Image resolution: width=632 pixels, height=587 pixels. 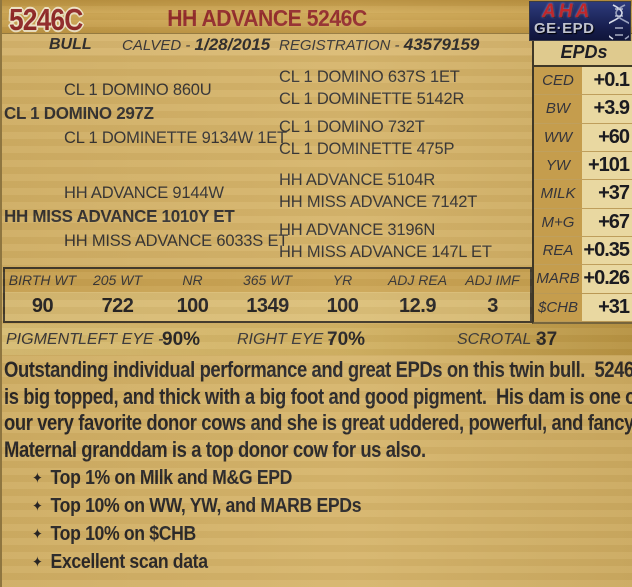 What do you see at coordinates (558, 81) in the screenshot?
I see `epd-label: CED` at bounding box center [558, 81].